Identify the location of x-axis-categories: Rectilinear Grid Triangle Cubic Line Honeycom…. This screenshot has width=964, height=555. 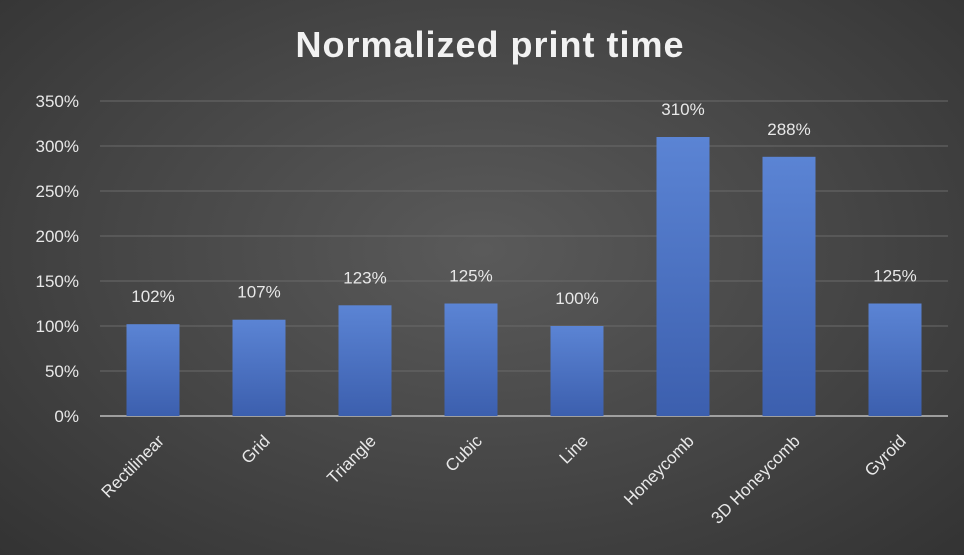
(504, 479).